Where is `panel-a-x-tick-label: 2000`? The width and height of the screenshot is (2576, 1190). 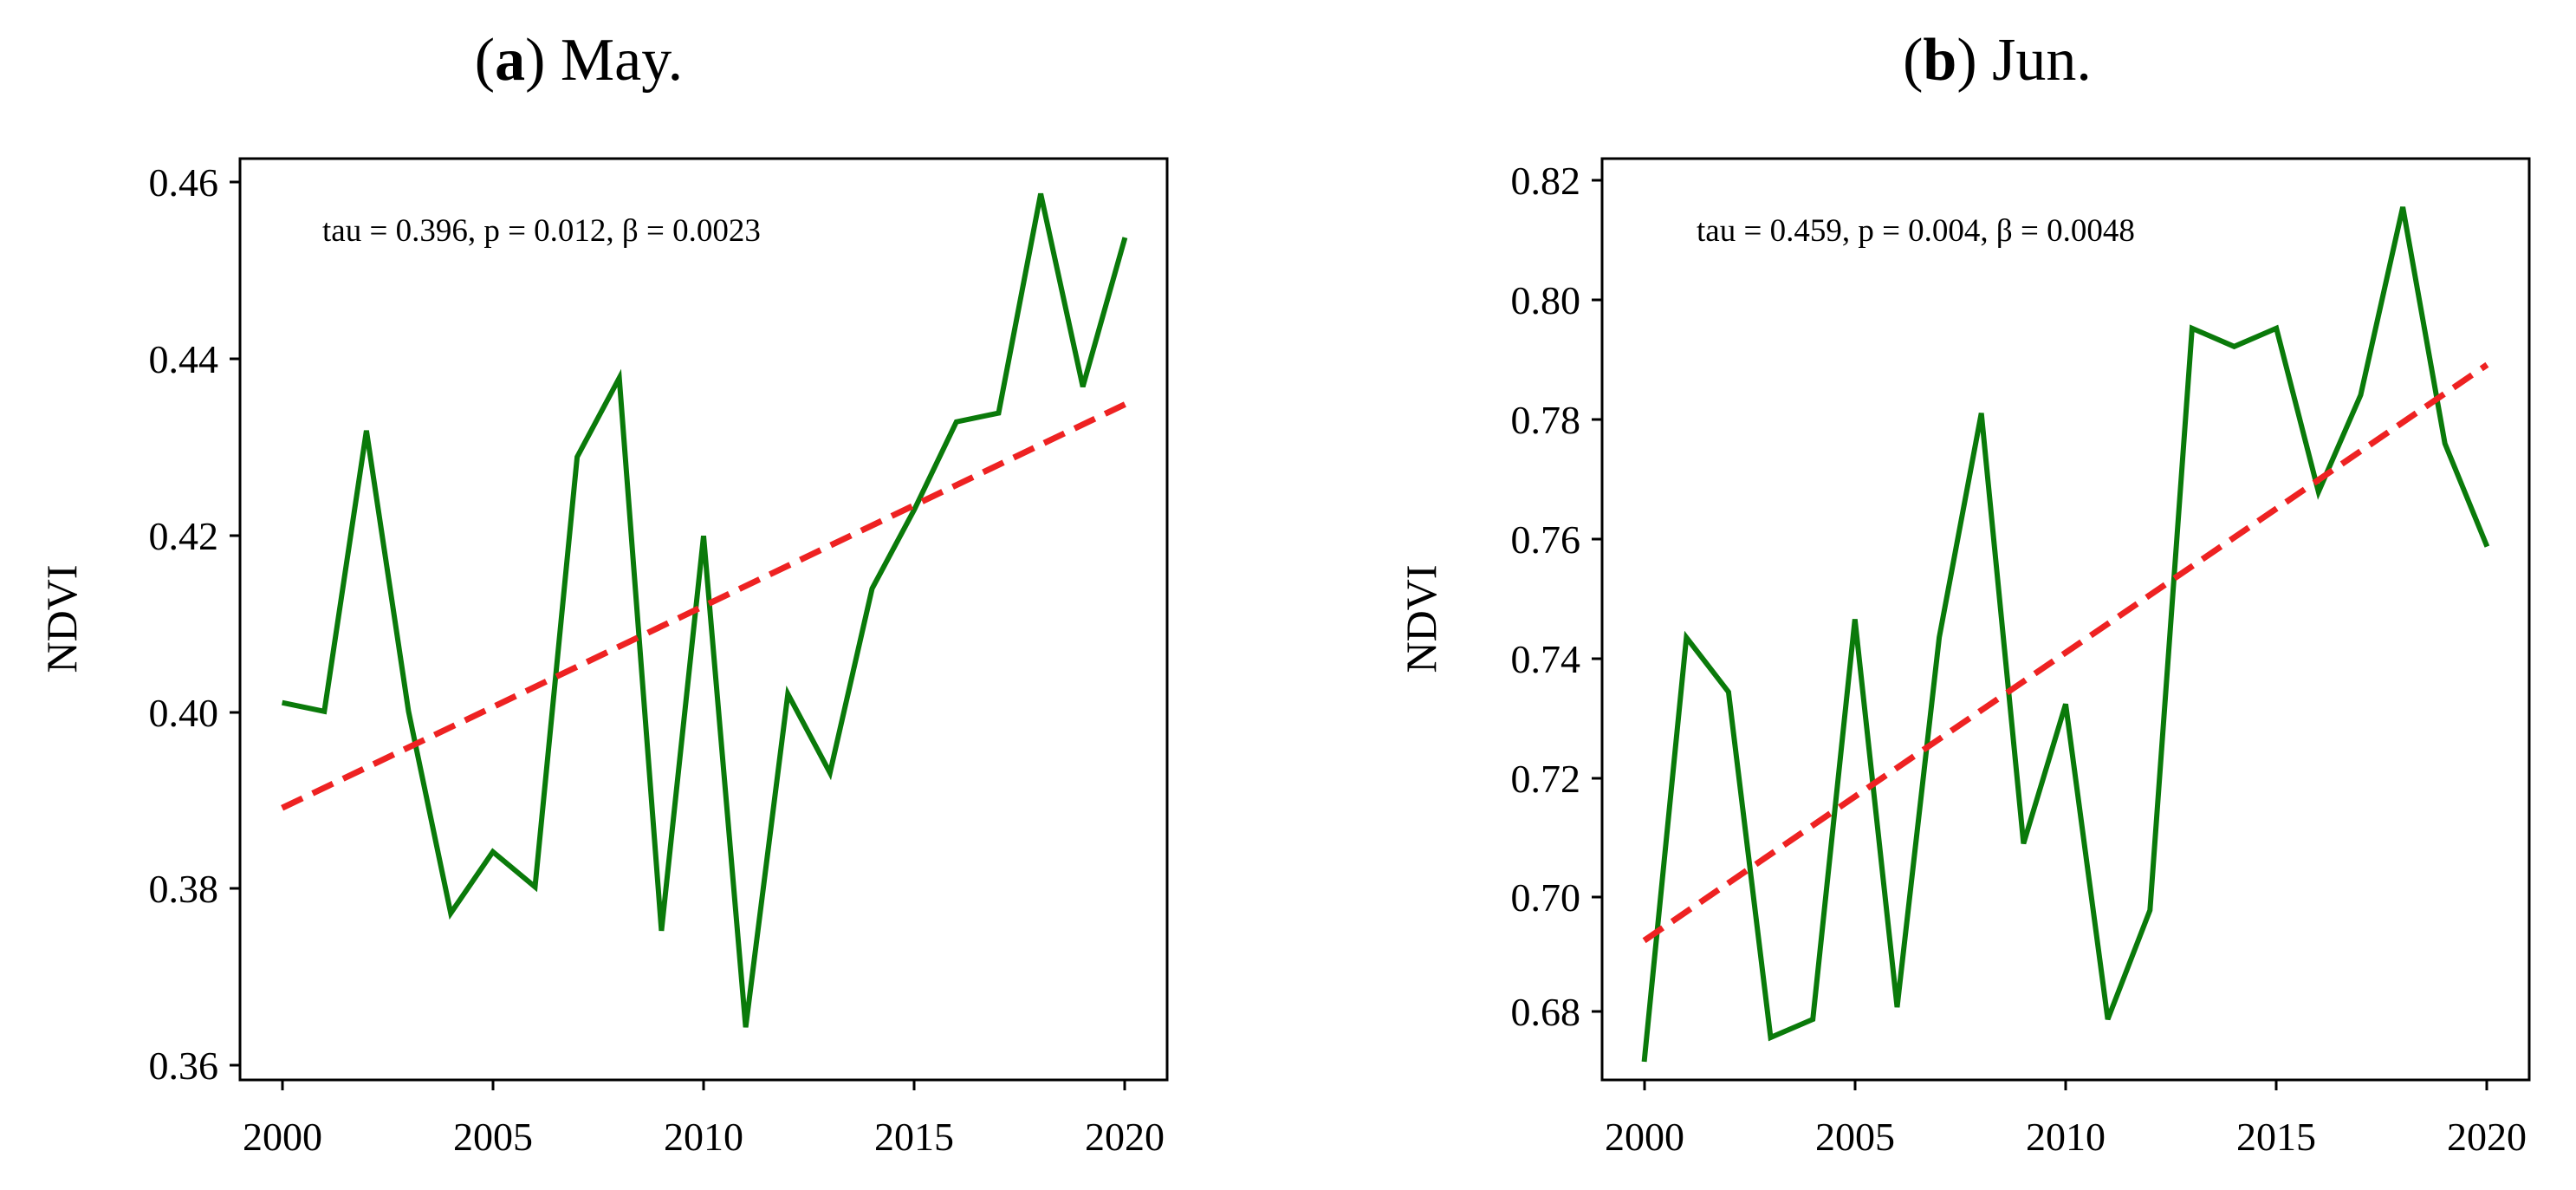
panel-a-x-tick-label: 2000 is located at coordinates (282, 1137).